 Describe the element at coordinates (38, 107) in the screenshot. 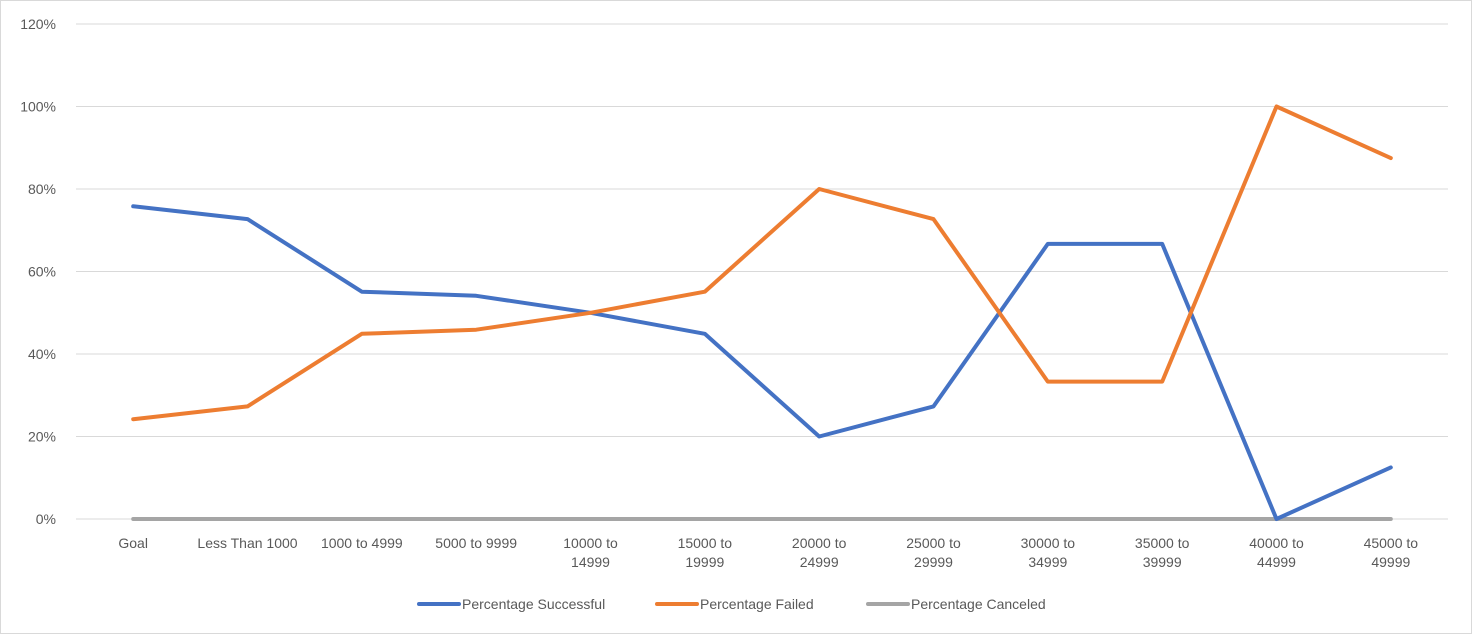

I see `y-tick-label: 100%` at that location.